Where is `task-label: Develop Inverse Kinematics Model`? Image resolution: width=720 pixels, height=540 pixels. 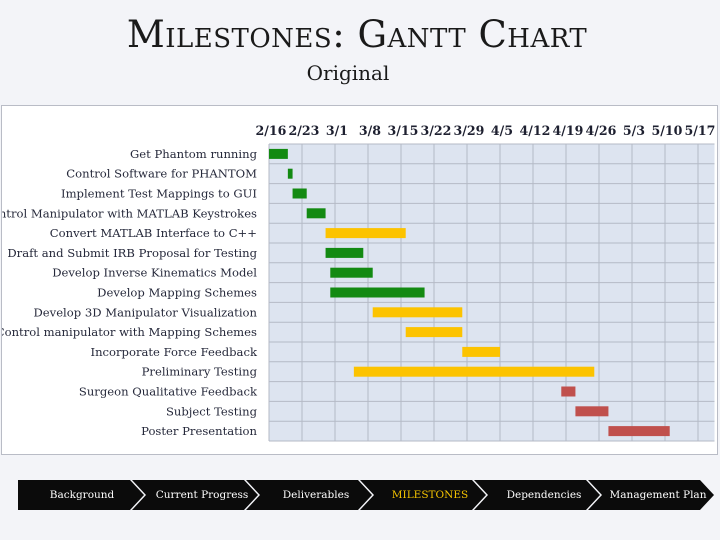
task-label: Develop Inverse Kinematics Model is located at coordinates (154, 273).